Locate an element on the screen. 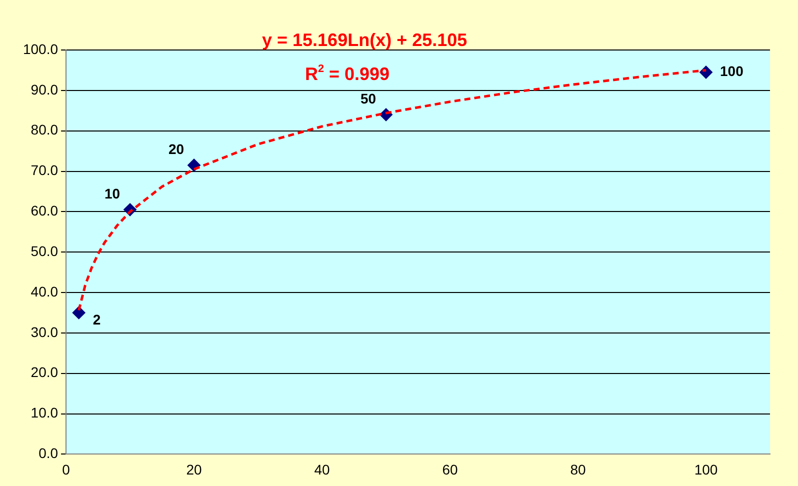  y-tick-label: 40.0 is located at coordinates (44, 291).